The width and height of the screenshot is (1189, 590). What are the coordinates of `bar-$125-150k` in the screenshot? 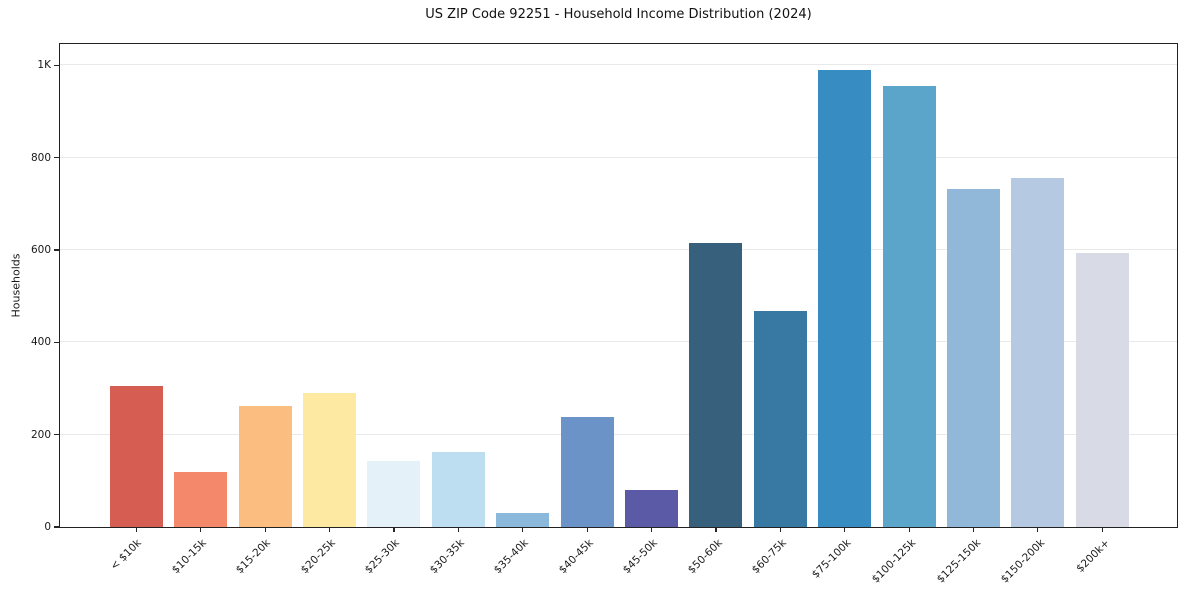 It's located at (973, 358).